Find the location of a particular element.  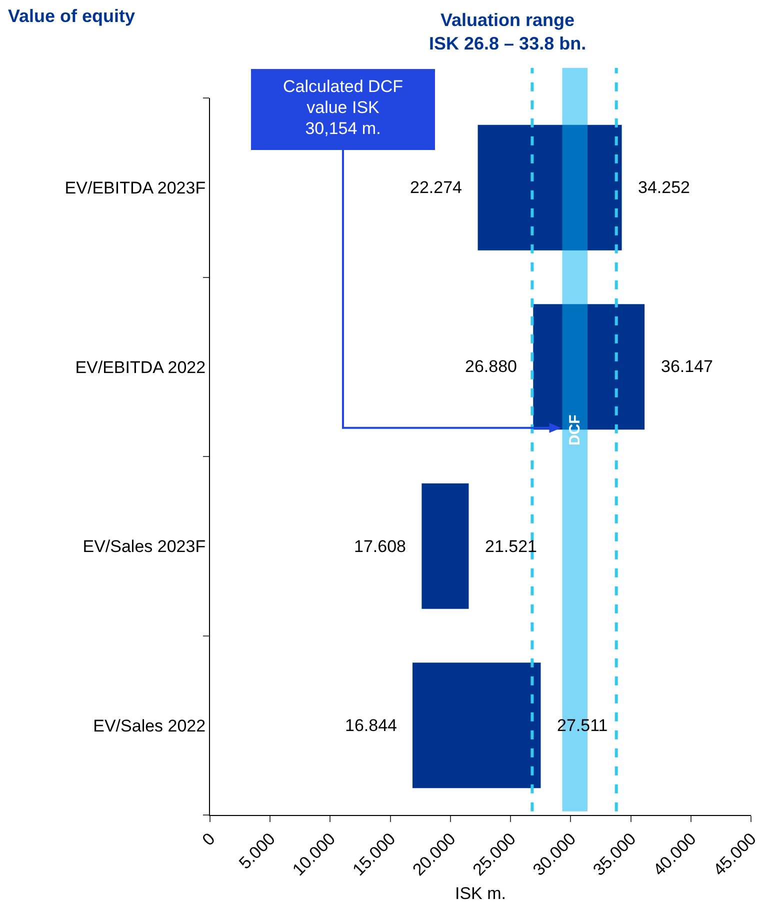

annotation: 26.880 is located at coordinates (491, 366).